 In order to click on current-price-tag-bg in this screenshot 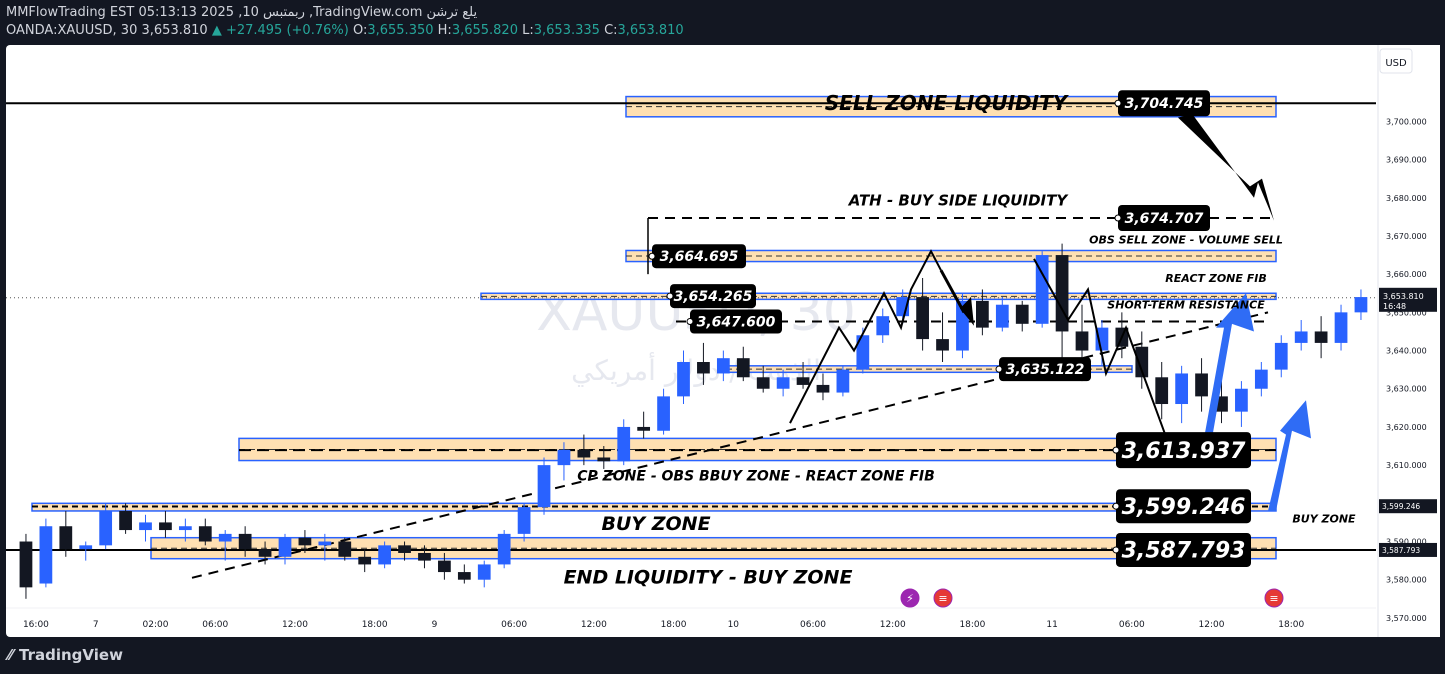, I will do `click(1408, 299)`.